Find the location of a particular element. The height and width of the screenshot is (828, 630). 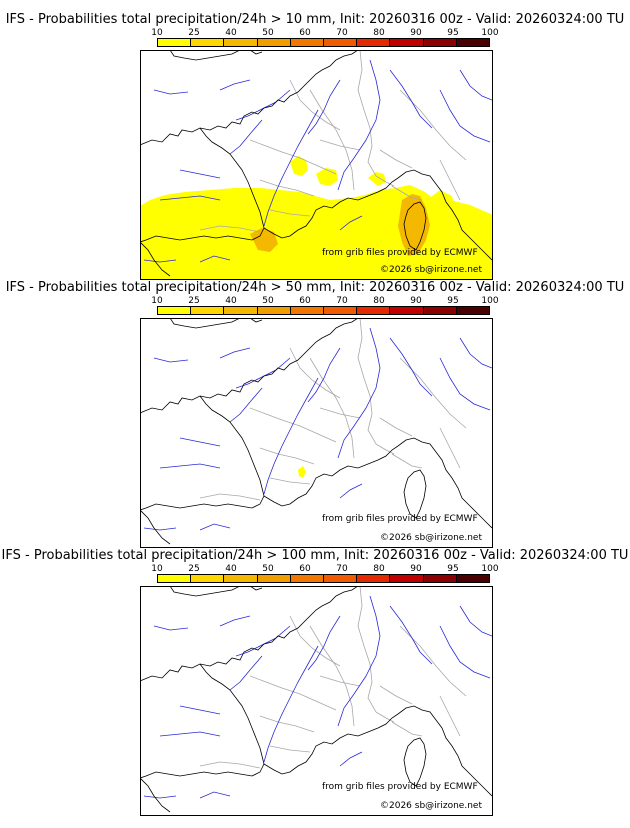

corsica-coastline is located at coordinates (415, 226).